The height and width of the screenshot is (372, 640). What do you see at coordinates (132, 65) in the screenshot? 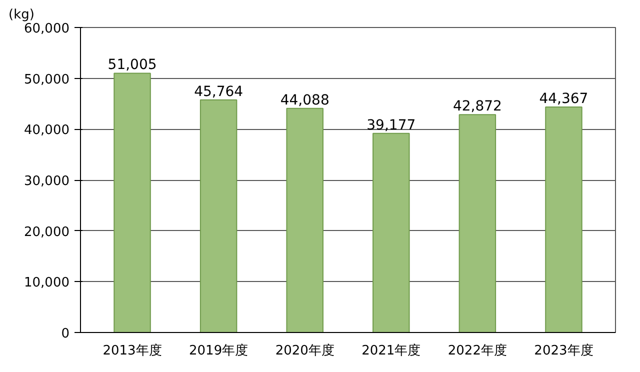
I see `data-label: 51,005` at bounding box center [132, 65].